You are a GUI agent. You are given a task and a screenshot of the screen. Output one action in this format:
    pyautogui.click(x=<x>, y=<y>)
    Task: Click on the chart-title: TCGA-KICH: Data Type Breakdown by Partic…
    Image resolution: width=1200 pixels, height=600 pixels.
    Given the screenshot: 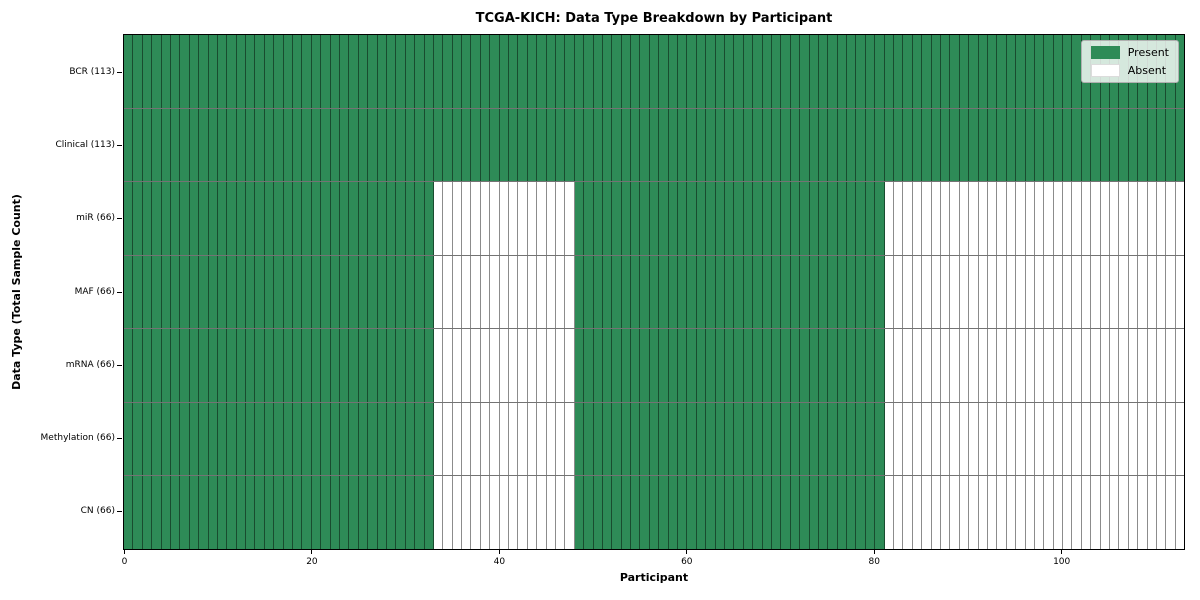 What is the action you would take?
    pyautogui.click(x=654, y=18)
    